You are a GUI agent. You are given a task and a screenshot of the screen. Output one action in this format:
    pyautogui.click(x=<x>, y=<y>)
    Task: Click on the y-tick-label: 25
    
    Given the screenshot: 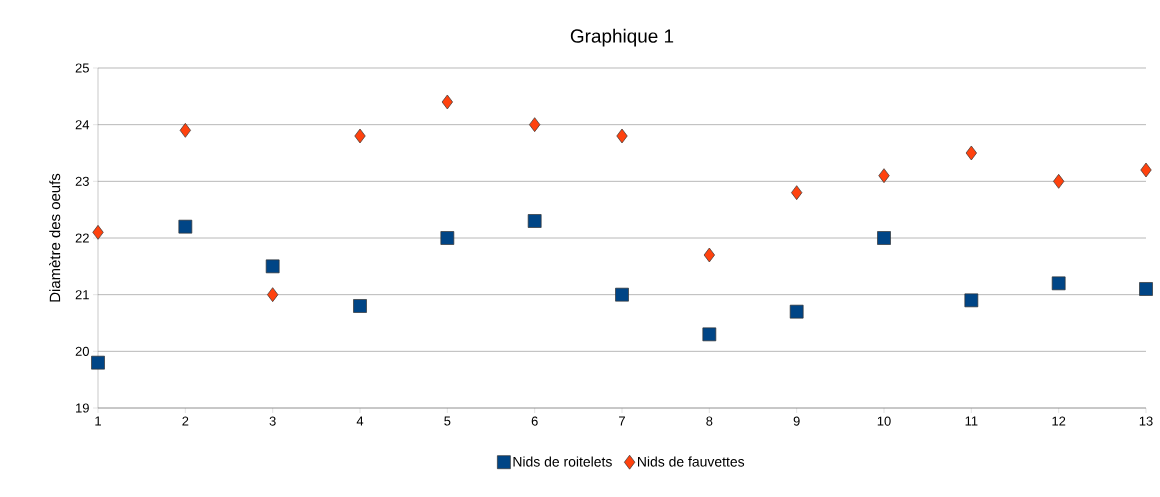 What is the action you would take?
    pyautogui.click(x=82, y=68)
    